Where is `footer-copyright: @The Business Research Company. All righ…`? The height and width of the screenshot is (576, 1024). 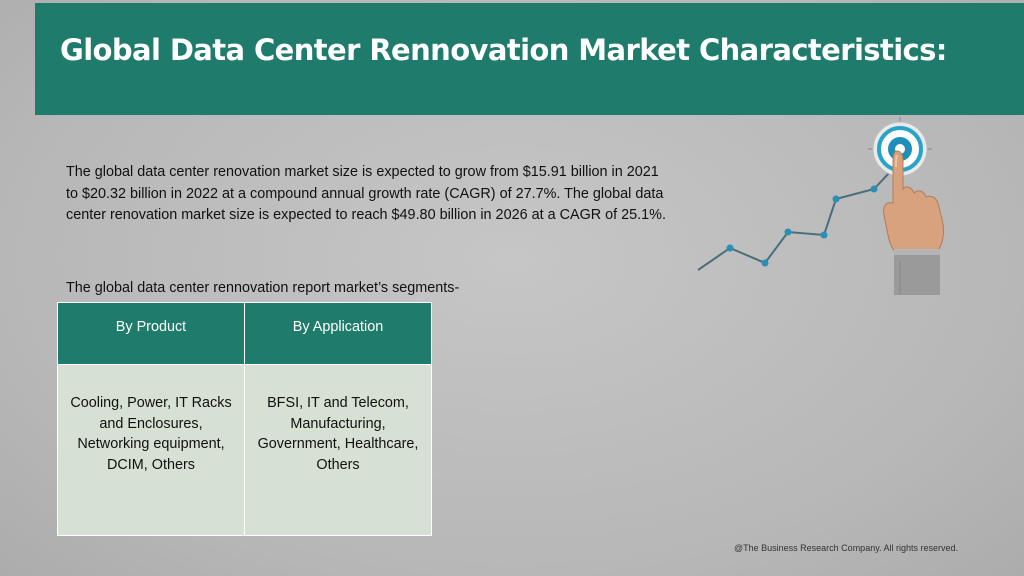
footer-copyright: @The Business Research Company. All righ… is located at coordinates (846, 548).